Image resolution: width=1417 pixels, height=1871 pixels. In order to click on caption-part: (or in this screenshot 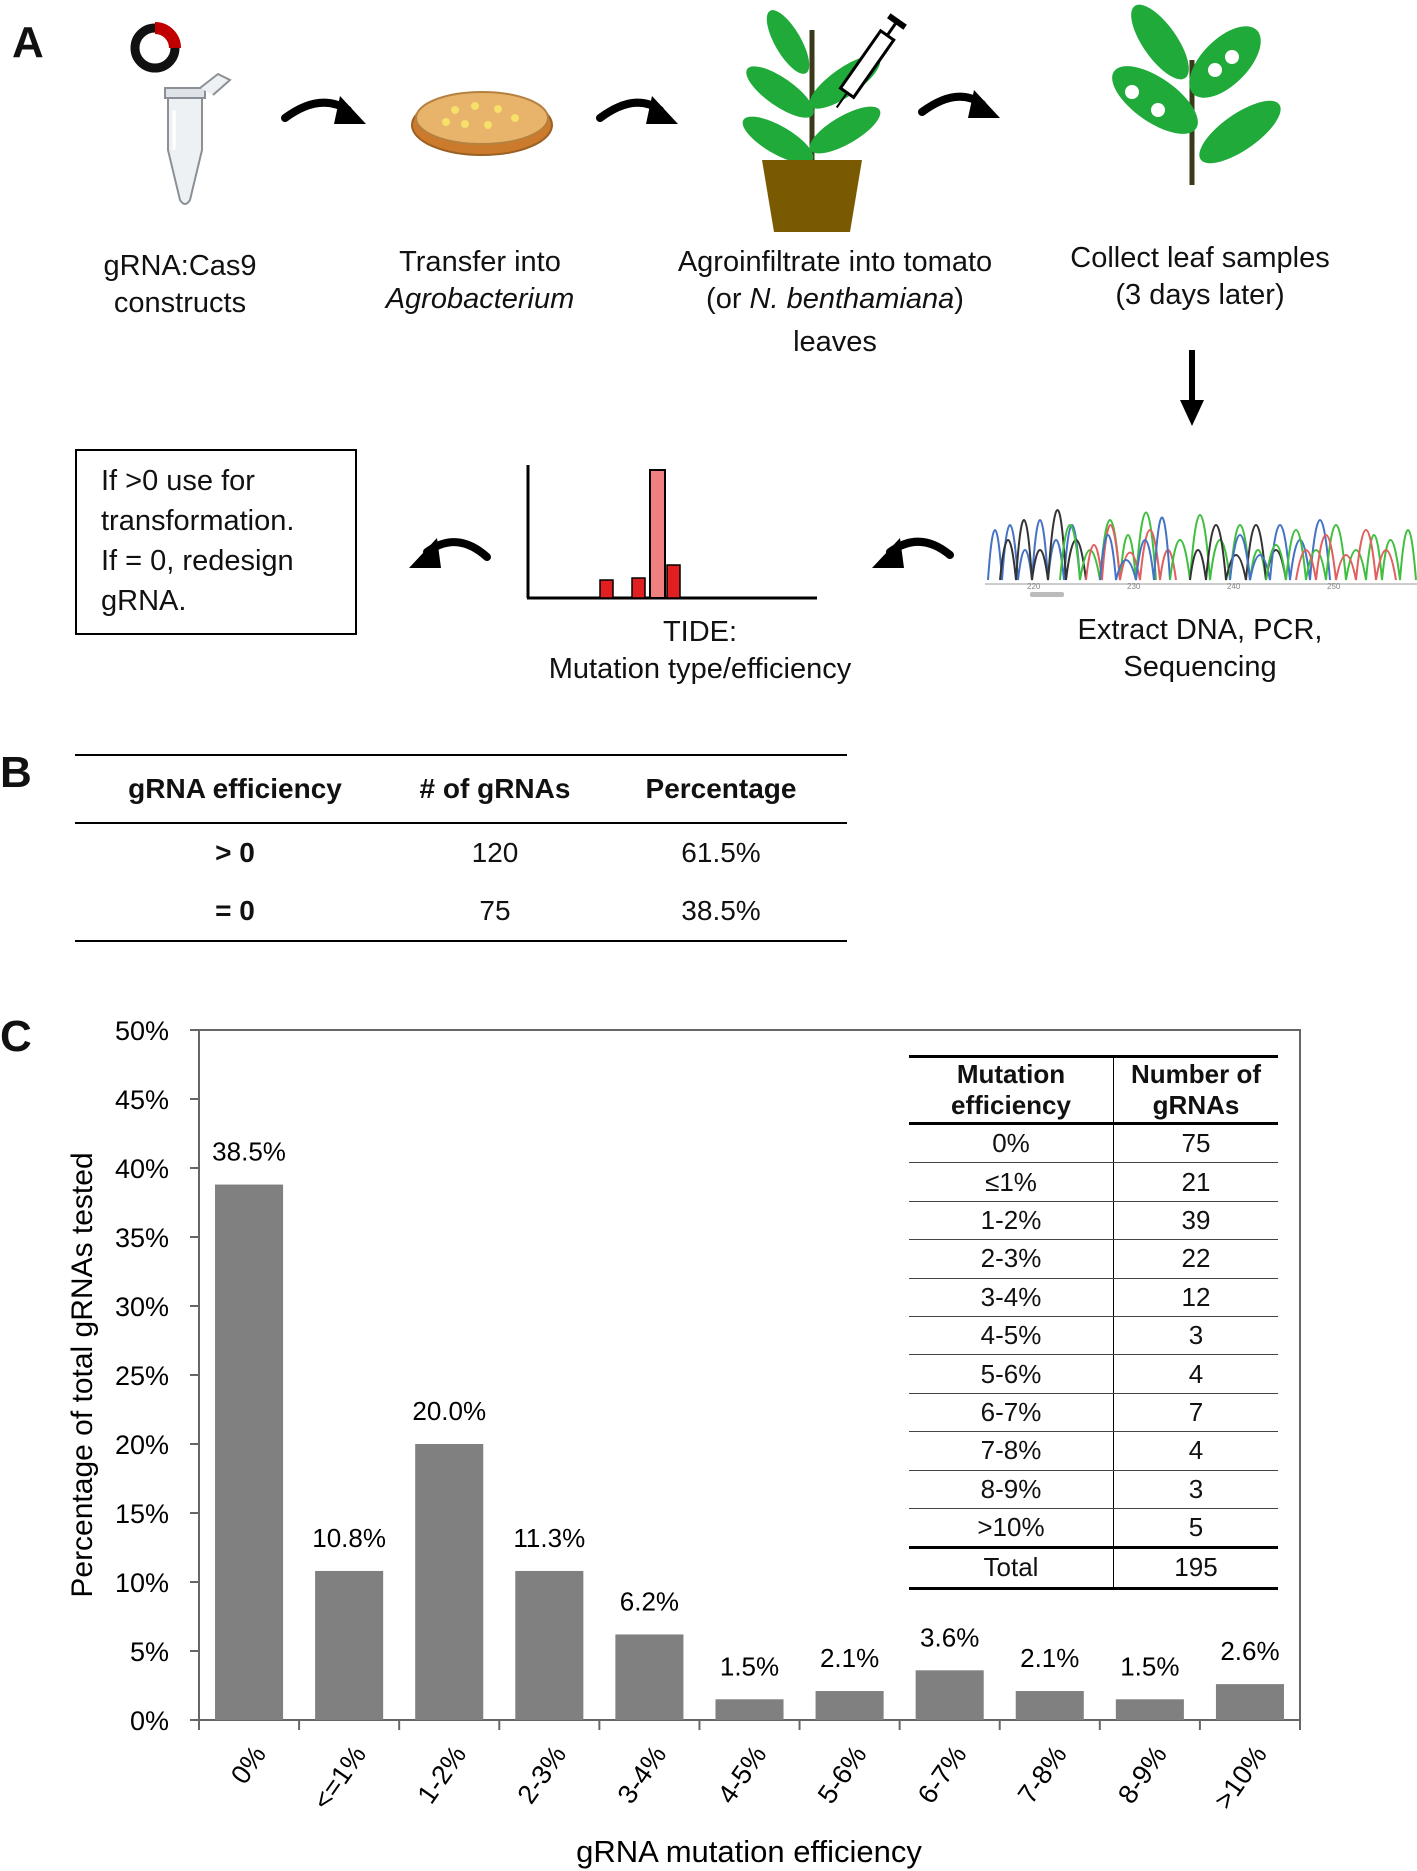, I will do `click(728, 299)`.